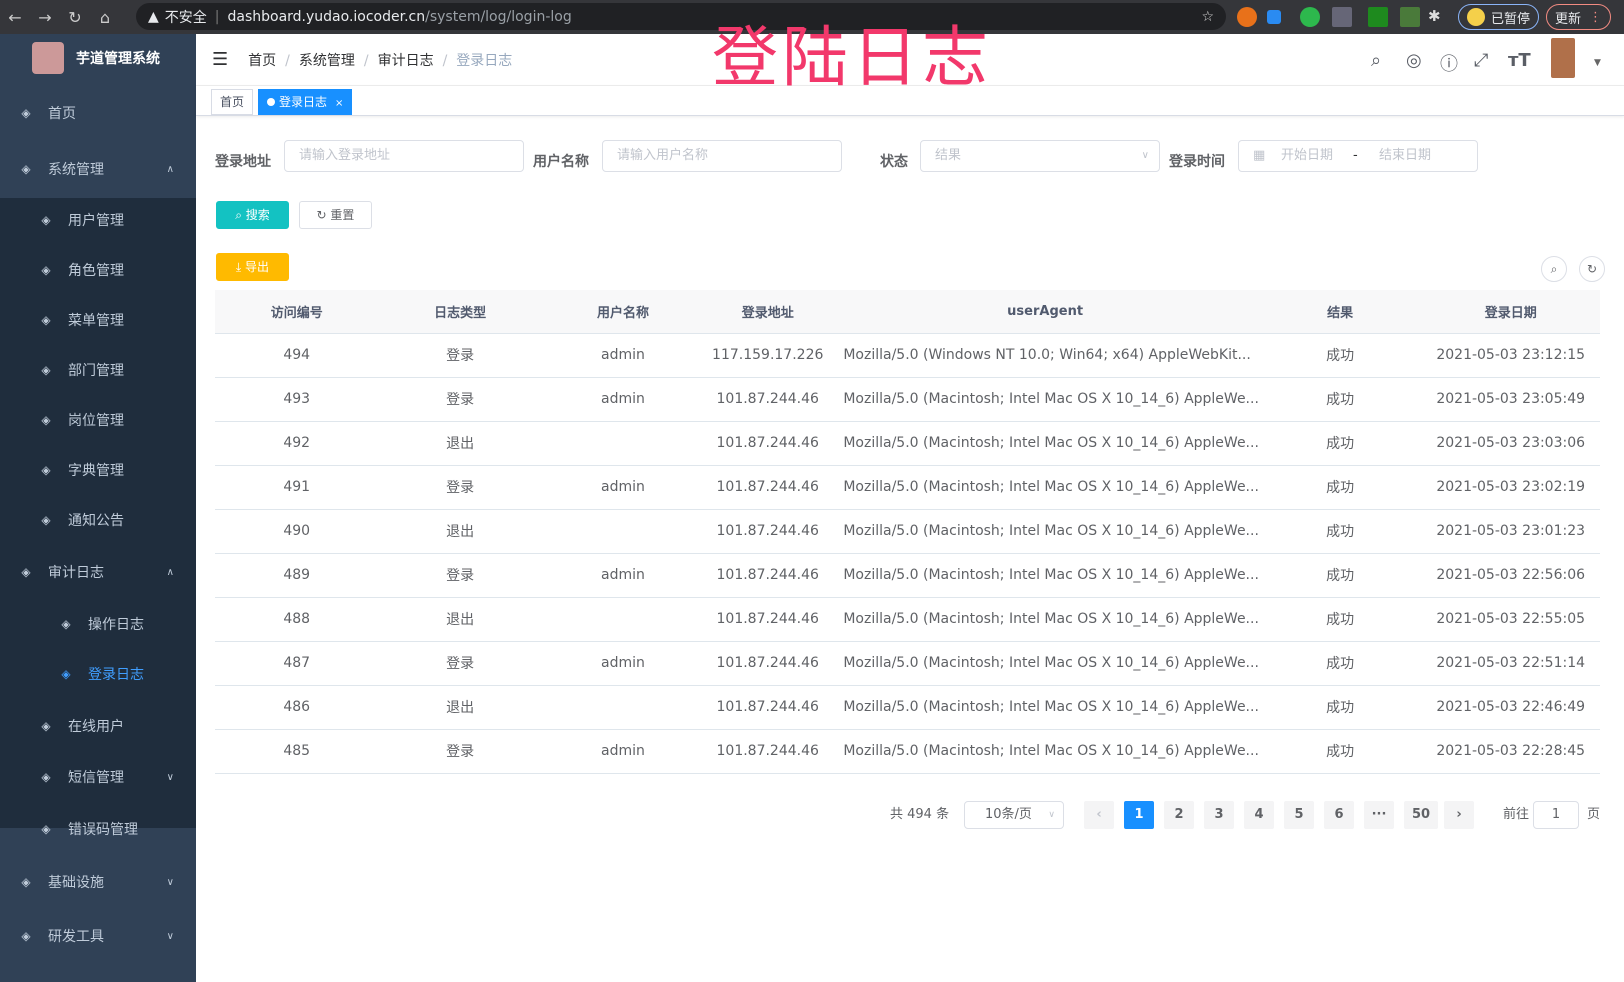 This screenshot has height=982, width=1624. I want to click on prev-page-button: ‹, so click(1099, 815).